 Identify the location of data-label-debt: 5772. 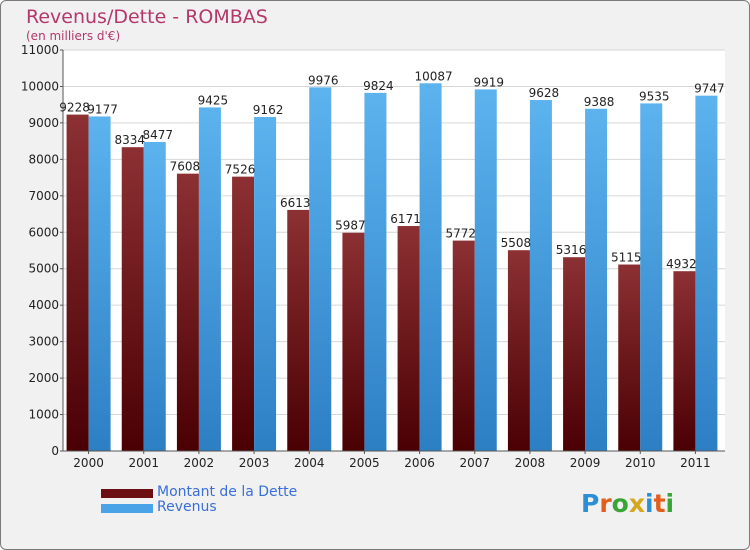
(460, 234).